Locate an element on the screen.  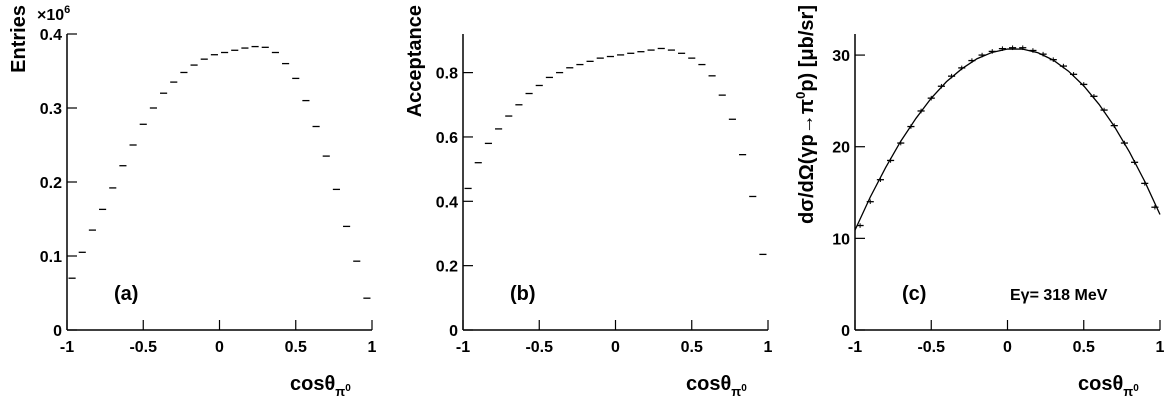
y-multiplier: ×10⁶ is located at coordinates (53, 14).